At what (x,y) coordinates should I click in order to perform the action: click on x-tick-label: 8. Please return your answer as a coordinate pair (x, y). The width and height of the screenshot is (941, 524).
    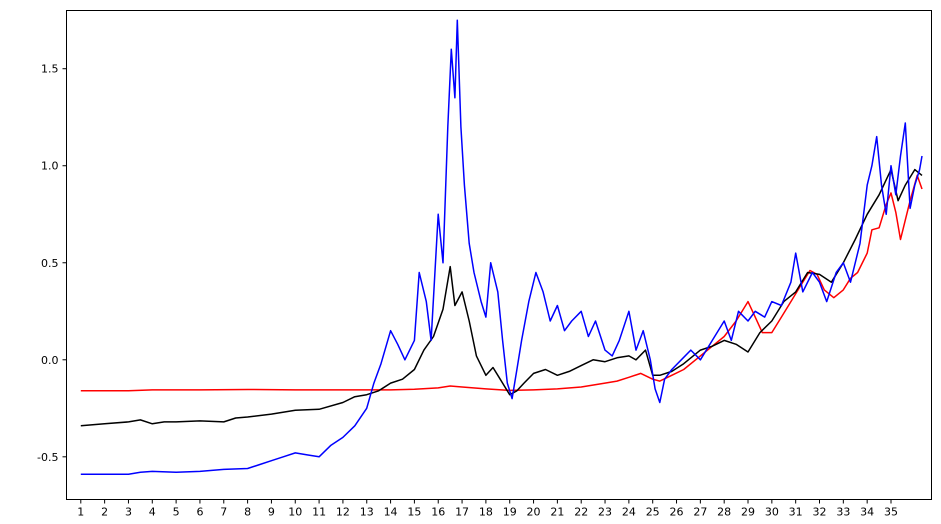
    Looking at the image, I should click on (247, 512).